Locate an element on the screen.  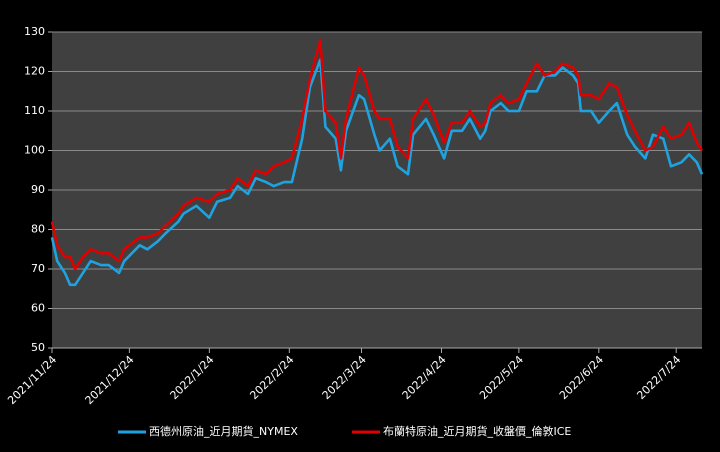
y-tick-label: 70 is located at coordinates (38, 268).